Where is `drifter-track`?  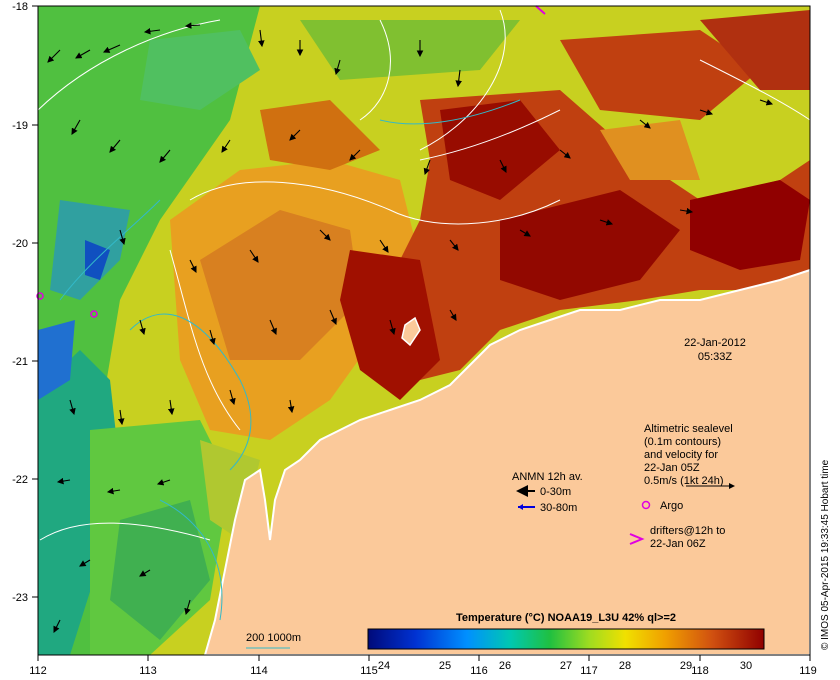 drifter-track is located at coordinates (540, 10).